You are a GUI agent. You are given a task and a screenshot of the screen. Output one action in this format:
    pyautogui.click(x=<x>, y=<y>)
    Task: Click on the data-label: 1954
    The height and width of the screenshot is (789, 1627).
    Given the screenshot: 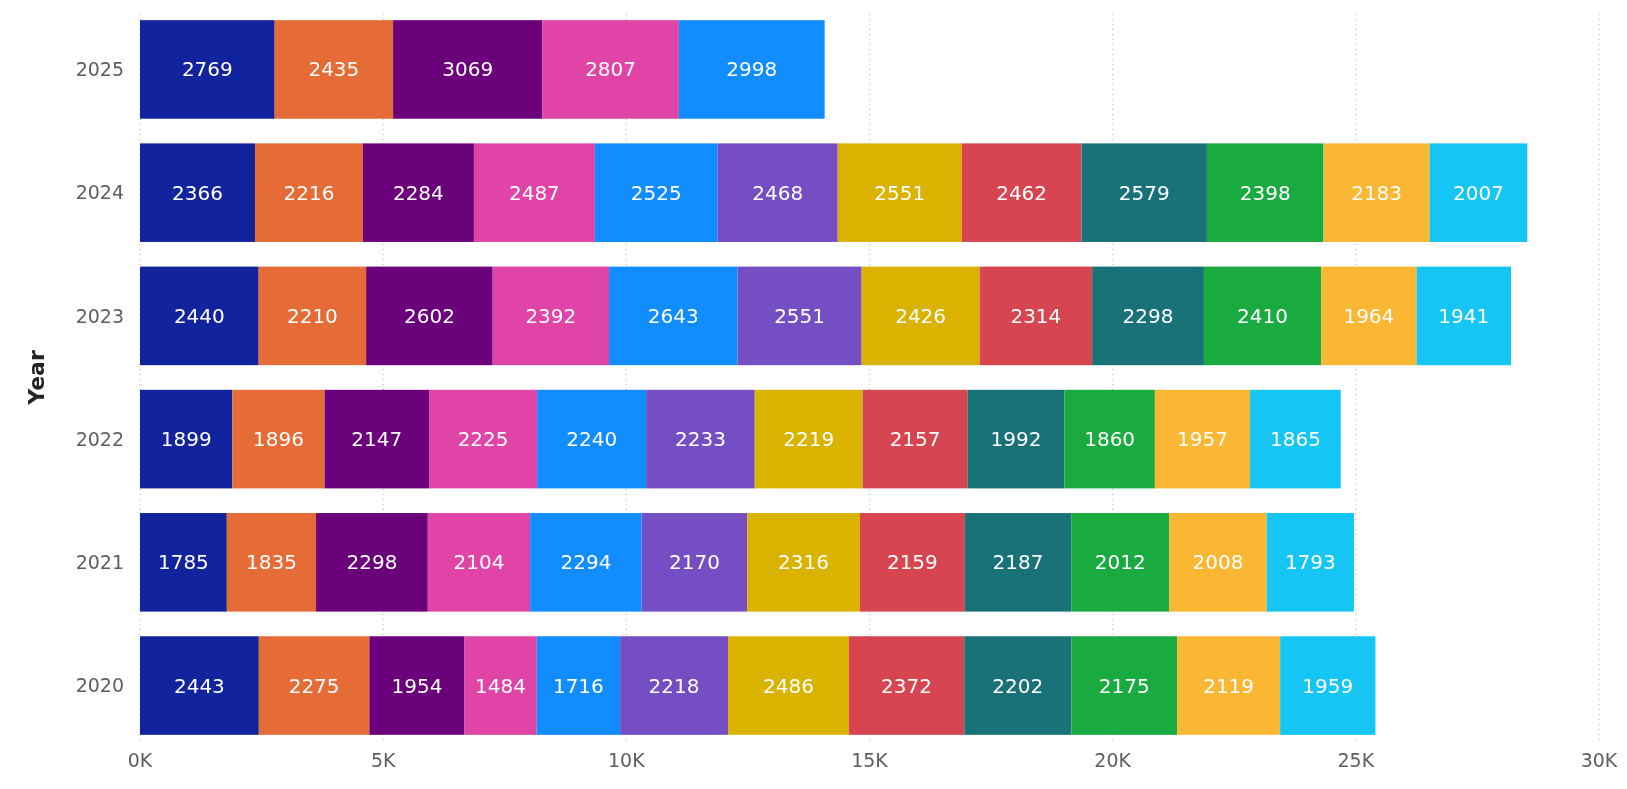 What is the action you would take?
    pyautogui.click(x=417, y=685)
    